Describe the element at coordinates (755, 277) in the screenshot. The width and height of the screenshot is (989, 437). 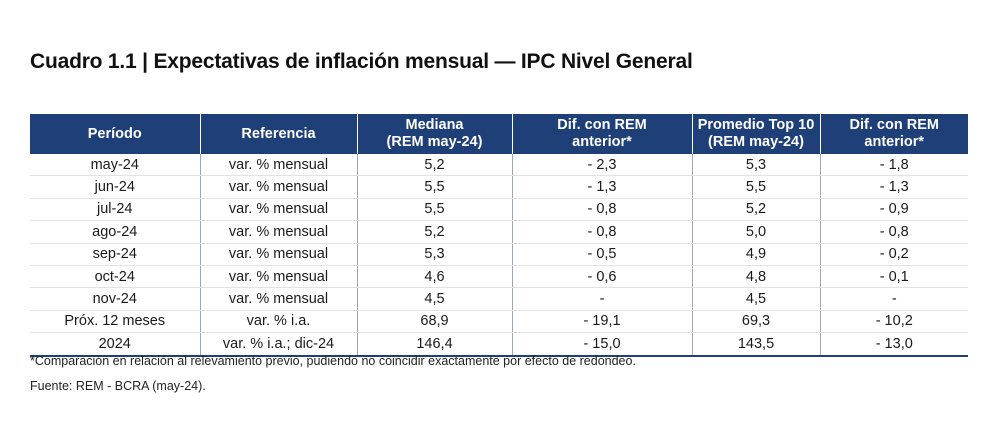
I see `cell-promedio-top10: 4,8` at that location.